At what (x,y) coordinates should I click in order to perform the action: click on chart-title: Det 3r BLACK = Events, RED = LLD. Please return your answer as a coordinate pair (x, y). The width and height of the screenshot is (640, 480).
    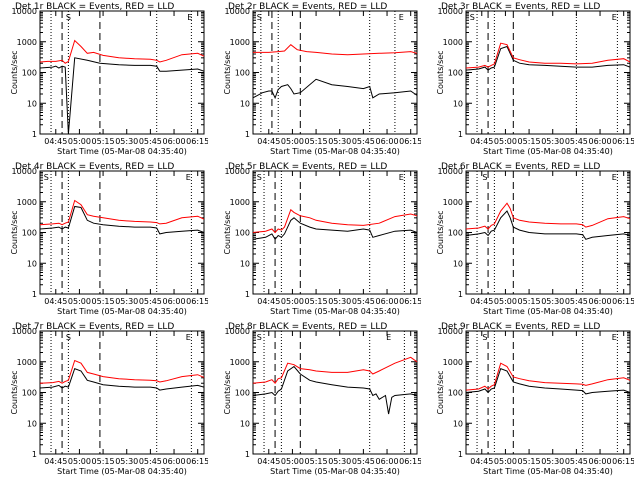
    Looking at the image, I should click on (520, 7).